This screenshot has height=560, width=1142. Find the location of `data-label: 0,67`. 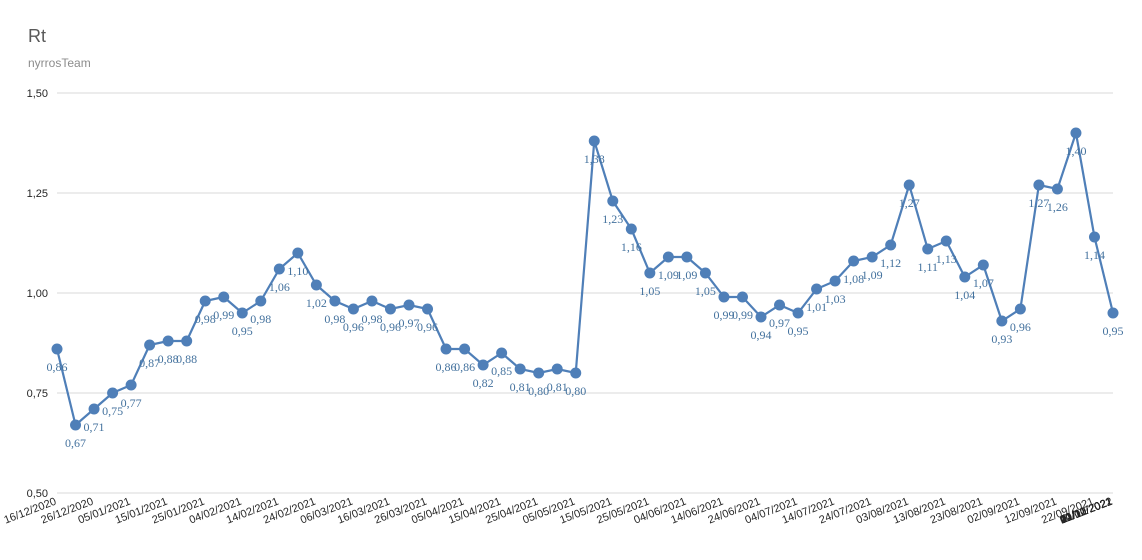

data-label: 0,67 is located at coordinates (75, 443).